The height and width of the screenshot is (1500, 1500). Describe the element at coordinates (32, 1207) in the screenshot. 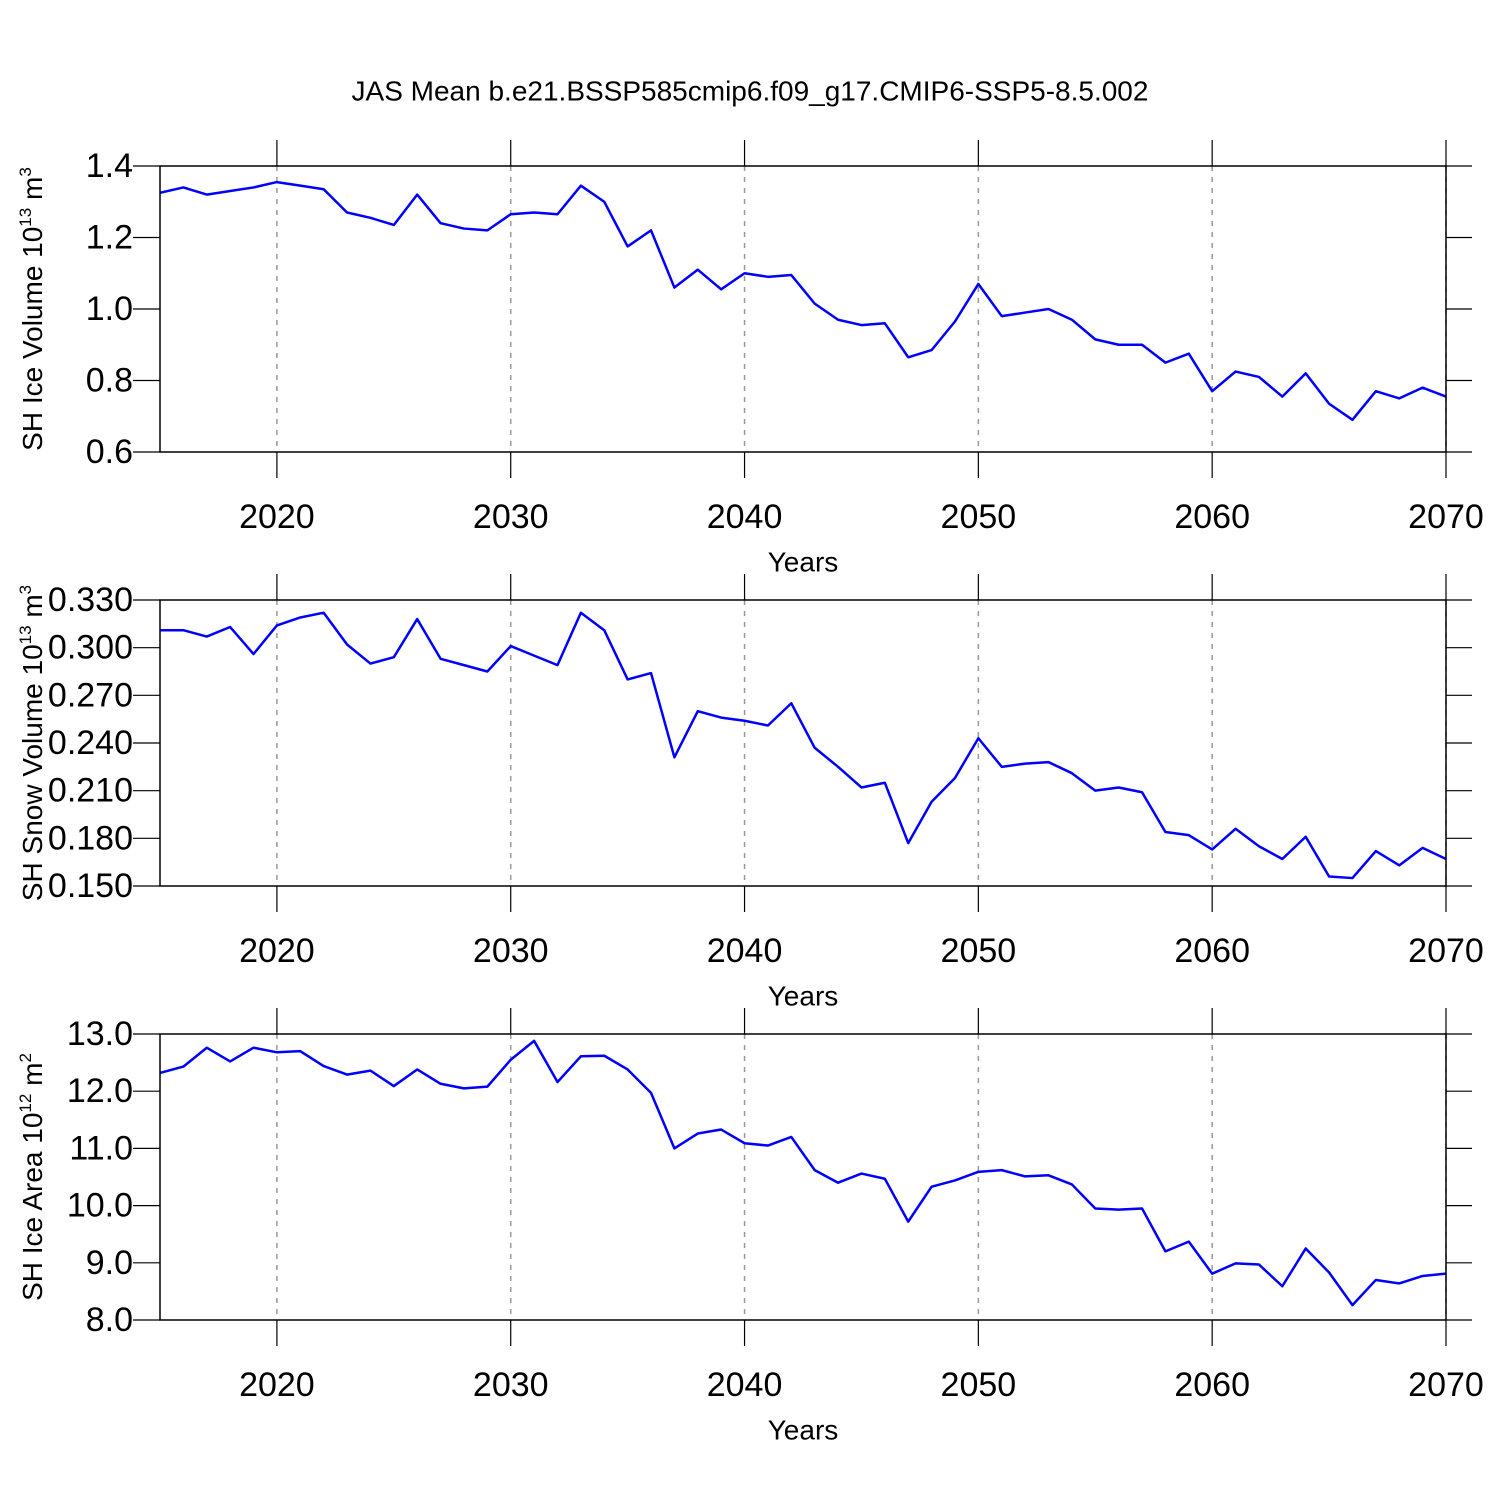

I see `y-axis-label-text: SH Ice Area 10` at that location.